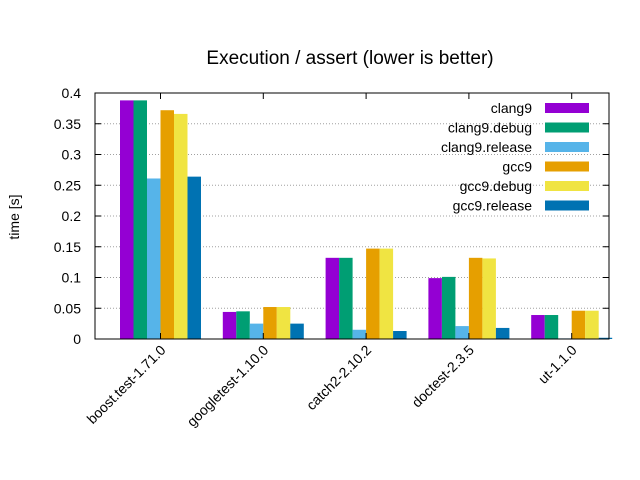  What do you see at coordinates (496, 186) in the screenshot?
I see `legend-label: gcc9.debug` at bounding box center [496, 186].